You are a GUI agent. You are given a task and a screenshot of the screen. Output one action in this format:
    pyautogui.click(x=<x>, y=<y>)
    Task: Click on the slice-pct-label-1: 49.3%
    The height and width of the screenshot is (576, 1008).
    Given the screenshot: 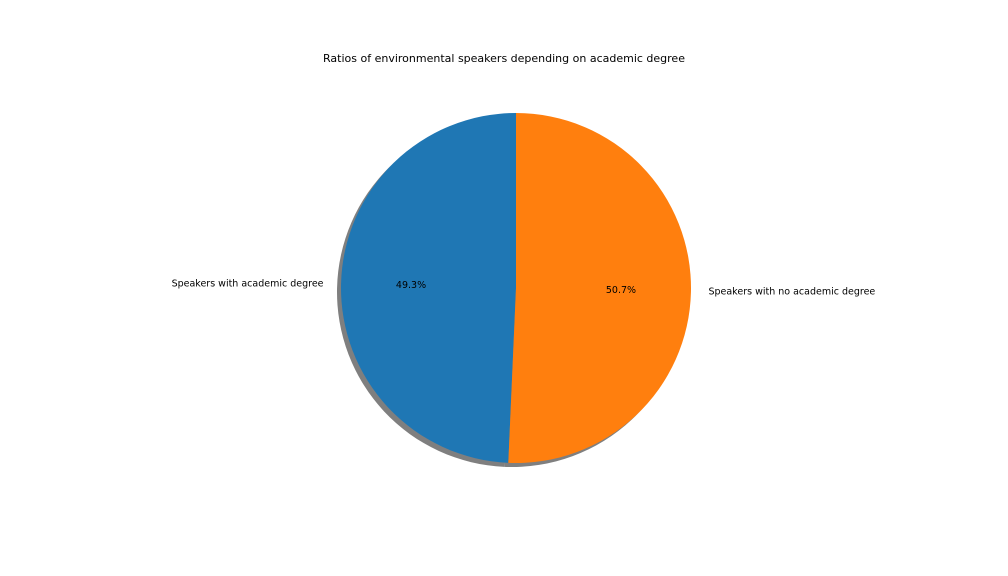 What is the action you would take?
    pyautogui.click(x=411, y=285)
    